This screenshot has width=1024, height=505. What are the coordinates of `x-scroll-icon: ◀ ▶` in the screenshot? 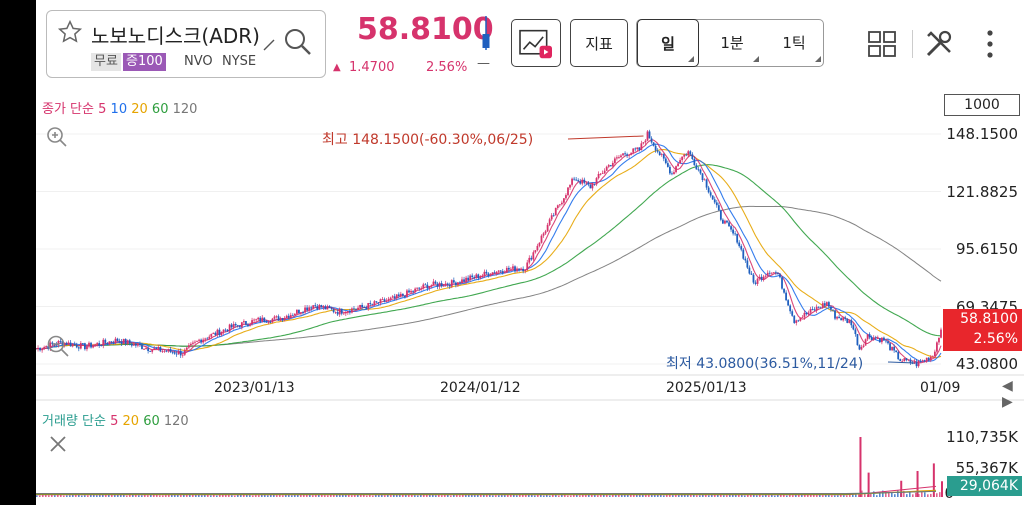 It's located at (1007, 394).